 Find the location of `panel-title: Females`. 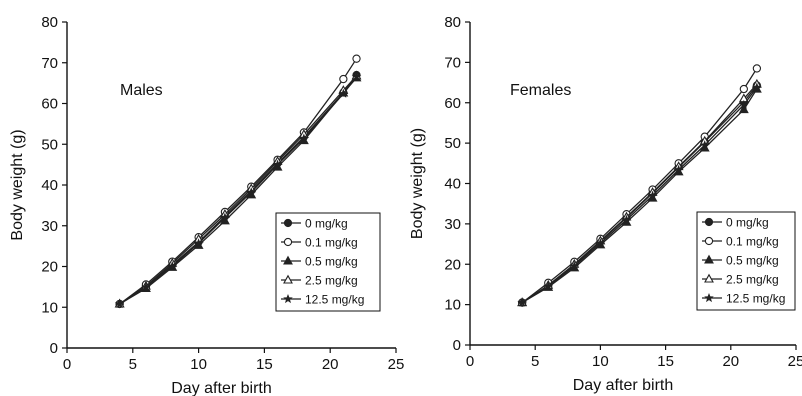

panel-title: Females is located at coordinates (540, 90).